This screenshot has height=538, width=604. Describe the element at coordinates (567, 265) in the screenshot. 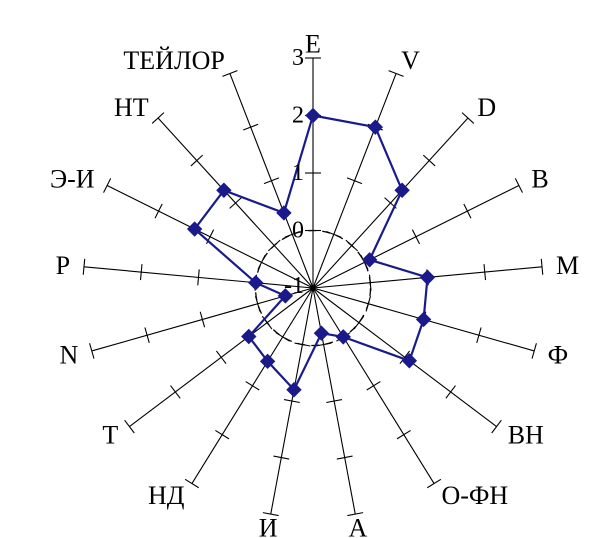

I see `axis-label: M` at that location.